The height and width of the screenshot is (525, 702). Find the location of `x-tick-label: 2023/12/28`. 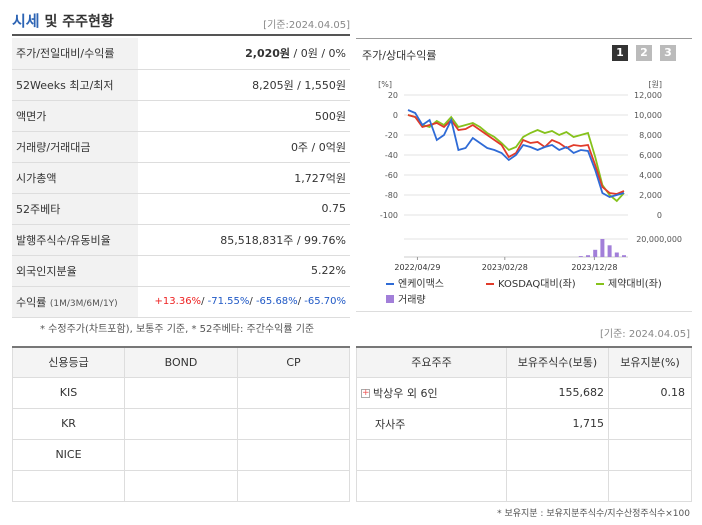

x-tick-label: 2023/12/28 is located at coordinates (594, 267).